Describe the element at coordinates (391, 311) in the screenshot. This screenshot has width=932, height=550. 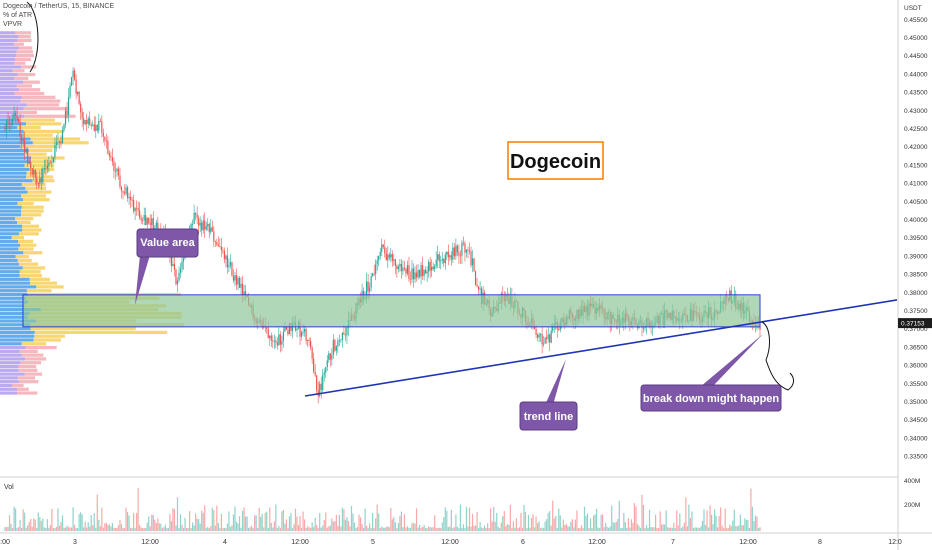
I see `value-area-zone` at that location.